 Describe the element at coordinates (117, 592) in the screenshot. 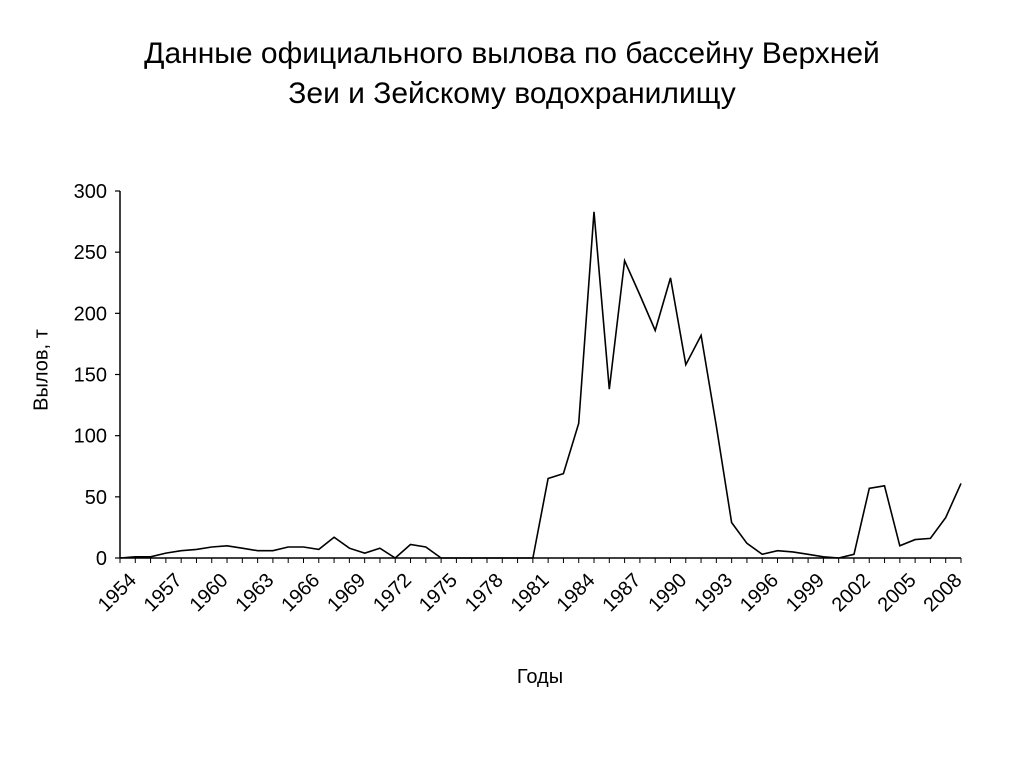

I see `x-tick-label: 1954` at that location.